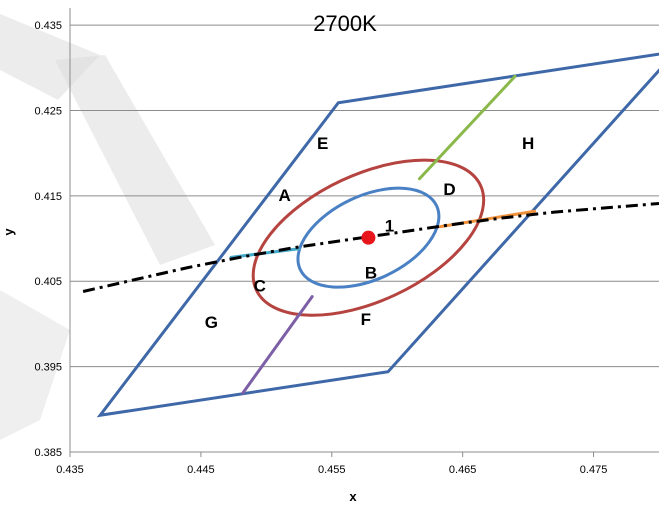 The image size is (659, 506). Describe the element at coordinates (528, 143) in the screenshot. I see `region-label-h: H` at that location.